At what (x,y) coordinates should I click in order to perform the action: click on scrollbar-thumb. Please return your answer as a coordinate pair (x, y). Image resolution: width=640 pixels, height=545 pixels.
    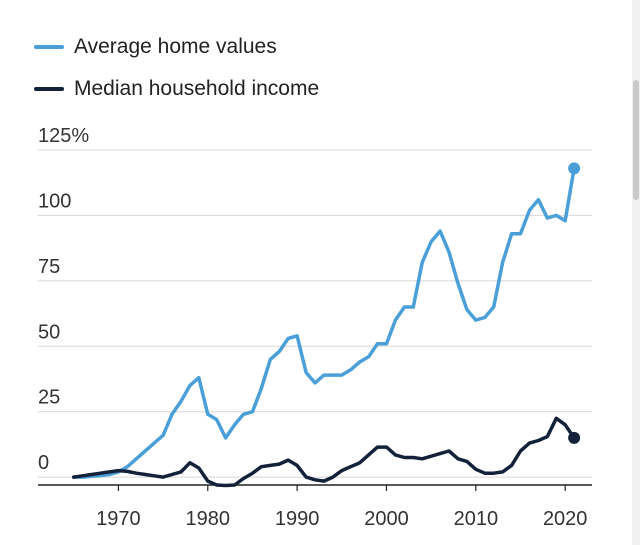
    Looking at the image, I should click on (636, 140).